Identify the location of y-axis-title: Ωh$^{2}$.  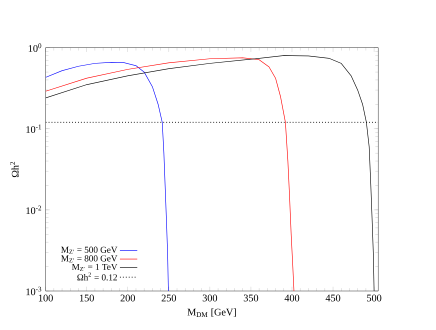
(14, 170).